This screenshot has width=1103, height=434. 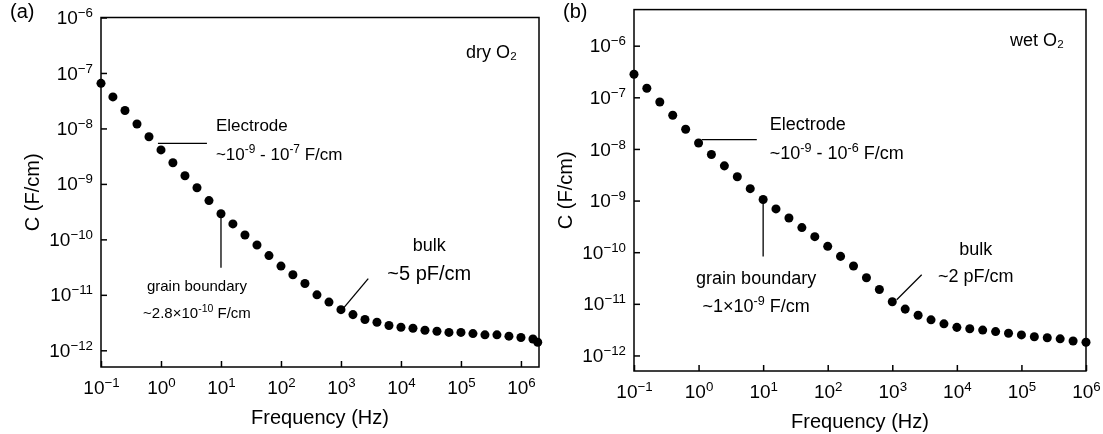 What do you see at coordinates (607, 96) in the screenshot?
I see `y-tick-label: 10$^{−7}$` at bounding box center [607, 96].